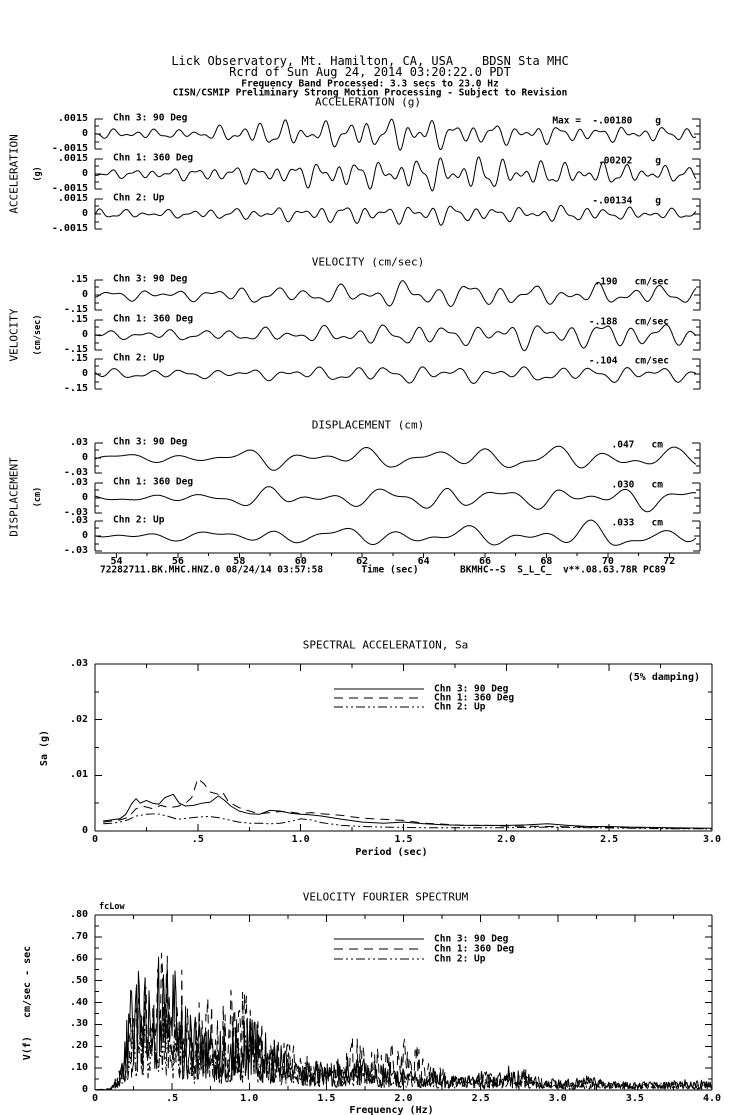  What do you see at coordinates (637, 485) in the screenshot?
I see `peak-label: .030 cm` at bounding box center [637, 485].